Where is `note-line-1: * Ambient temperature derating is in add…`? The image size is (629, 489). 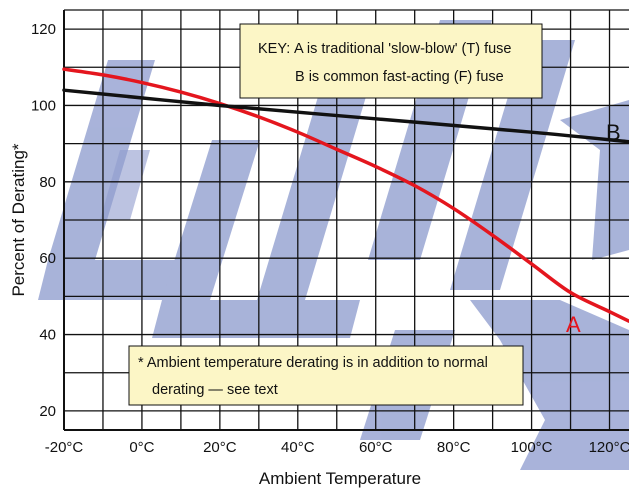
note-line-1: * Ambient temperature derating is in add… is located at coordinates (313, 363).